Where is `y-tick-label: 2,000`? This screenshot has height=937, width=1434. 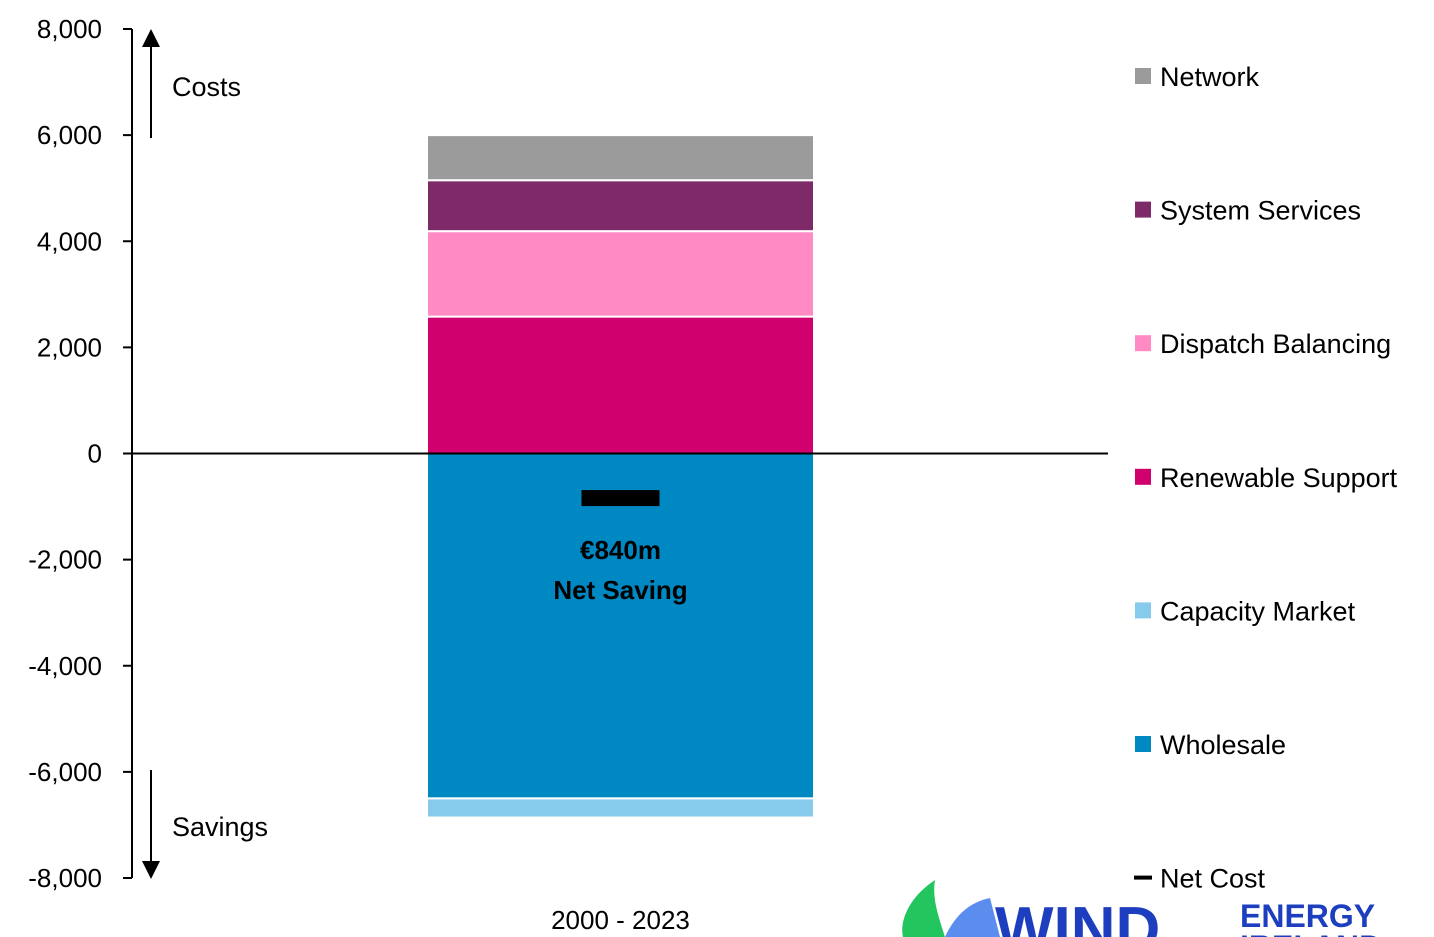 y-tick-label: 2,000 is located at coordinates (69, 347).